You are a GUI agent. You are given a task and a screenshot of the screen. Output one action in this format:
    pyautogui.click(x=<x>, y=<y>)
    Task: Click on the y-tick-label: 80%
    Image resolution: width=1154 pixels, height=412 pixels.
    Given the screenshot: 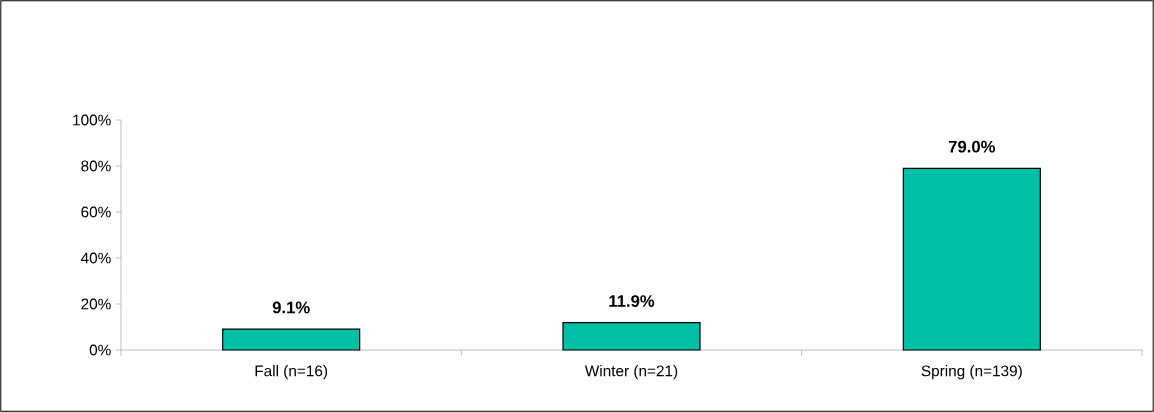 What is the action you would take?
    pyautogui.click(x=96, y=166)
    